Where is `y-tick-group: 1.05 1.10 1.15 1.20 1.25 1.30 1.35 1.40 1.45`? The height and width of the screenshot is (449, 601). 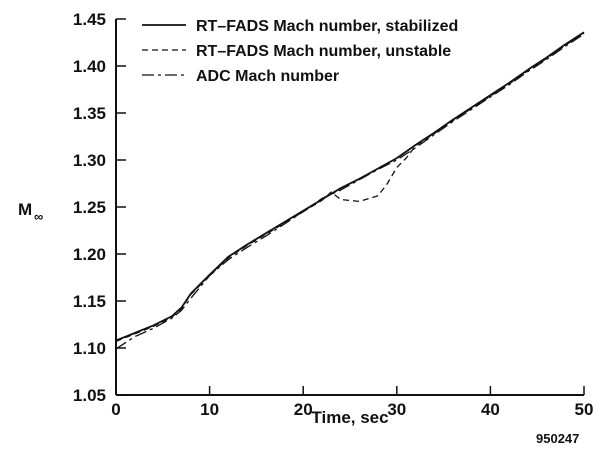 y-tick-group: 1.05 1.10 1.15 1.20 1.25 1.30 1.35 1.40 1.45 is located at coordinates (99, 207).